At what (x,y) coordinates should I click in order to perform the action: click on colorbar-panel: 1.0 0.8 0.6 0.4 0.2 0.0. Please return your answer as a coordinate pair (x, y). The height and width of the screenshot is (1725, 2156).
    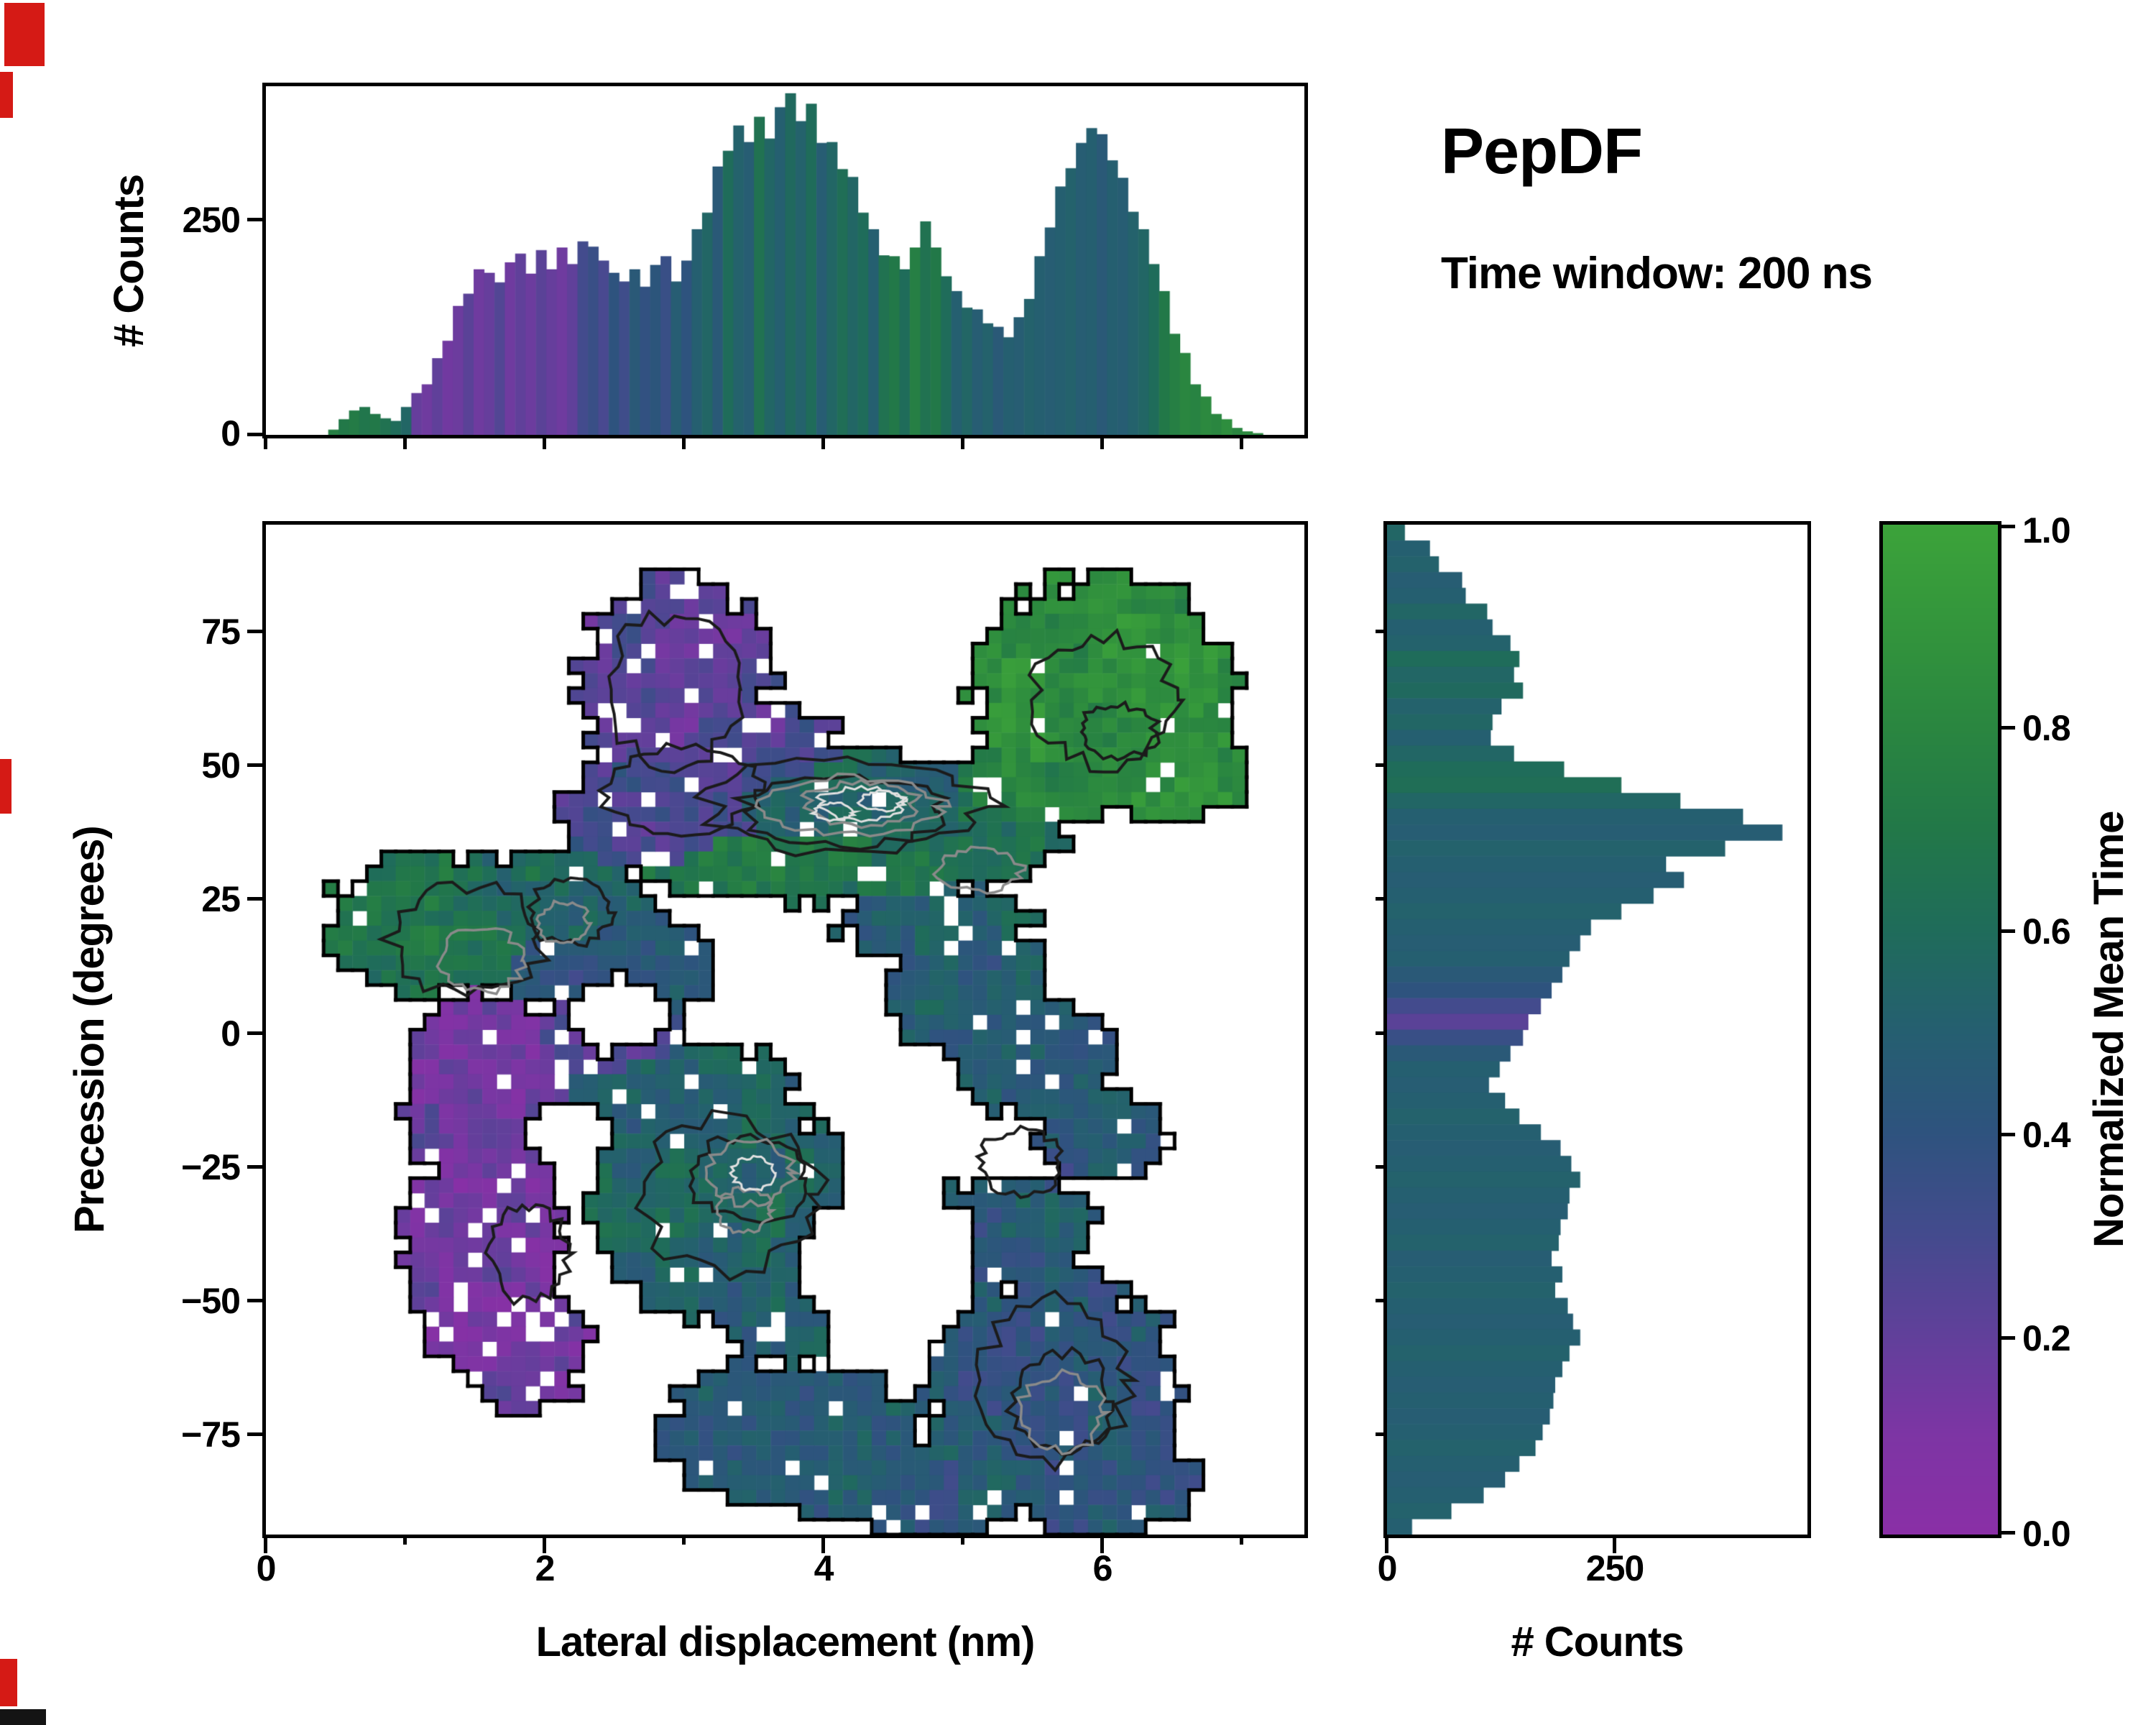
    Looking at the image, I should click on (1975, 1032).